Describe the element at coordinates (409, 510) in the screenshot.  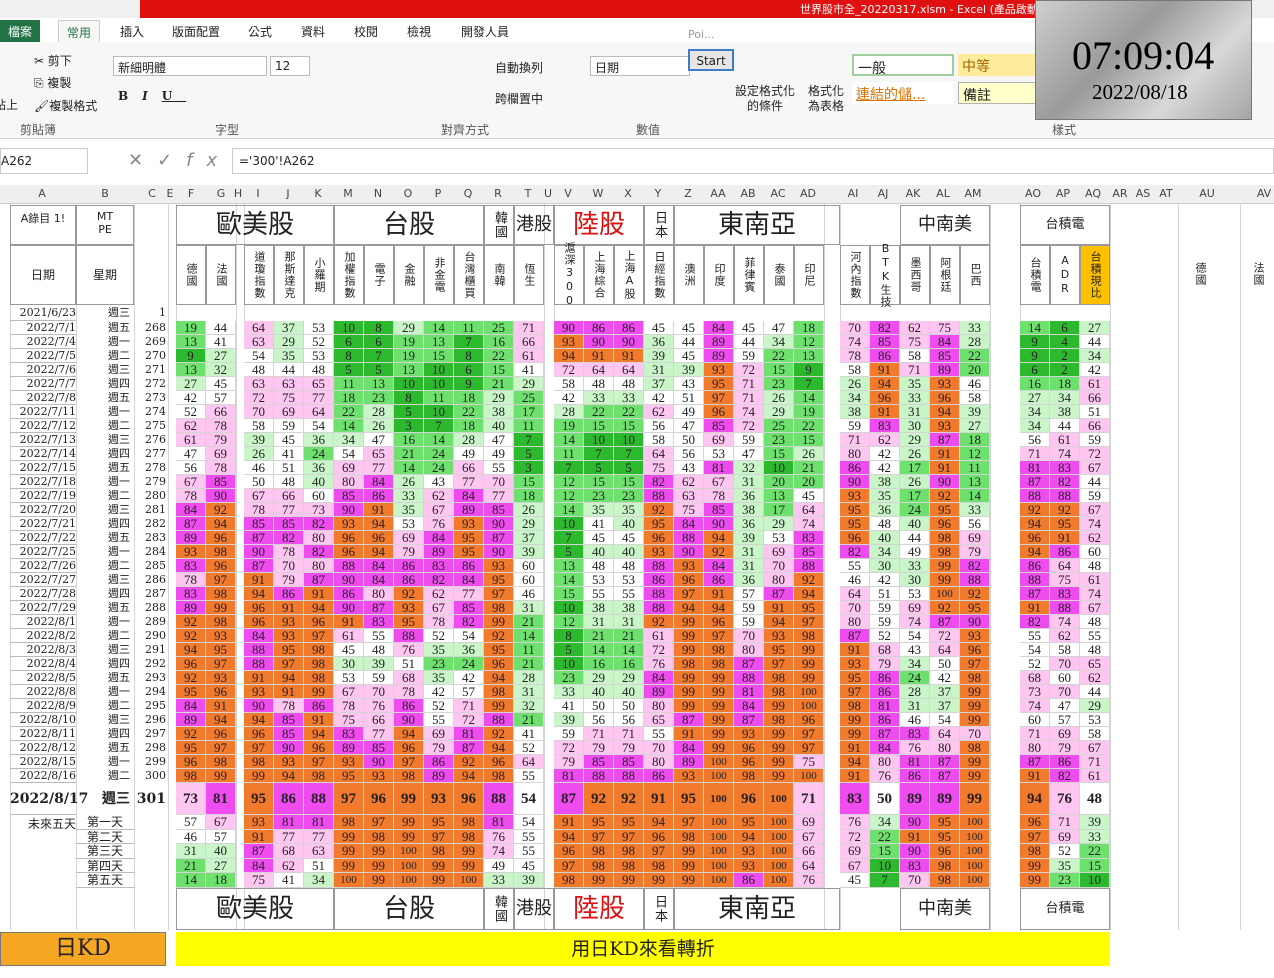
I see `kd-value-cell: 35` at that location.